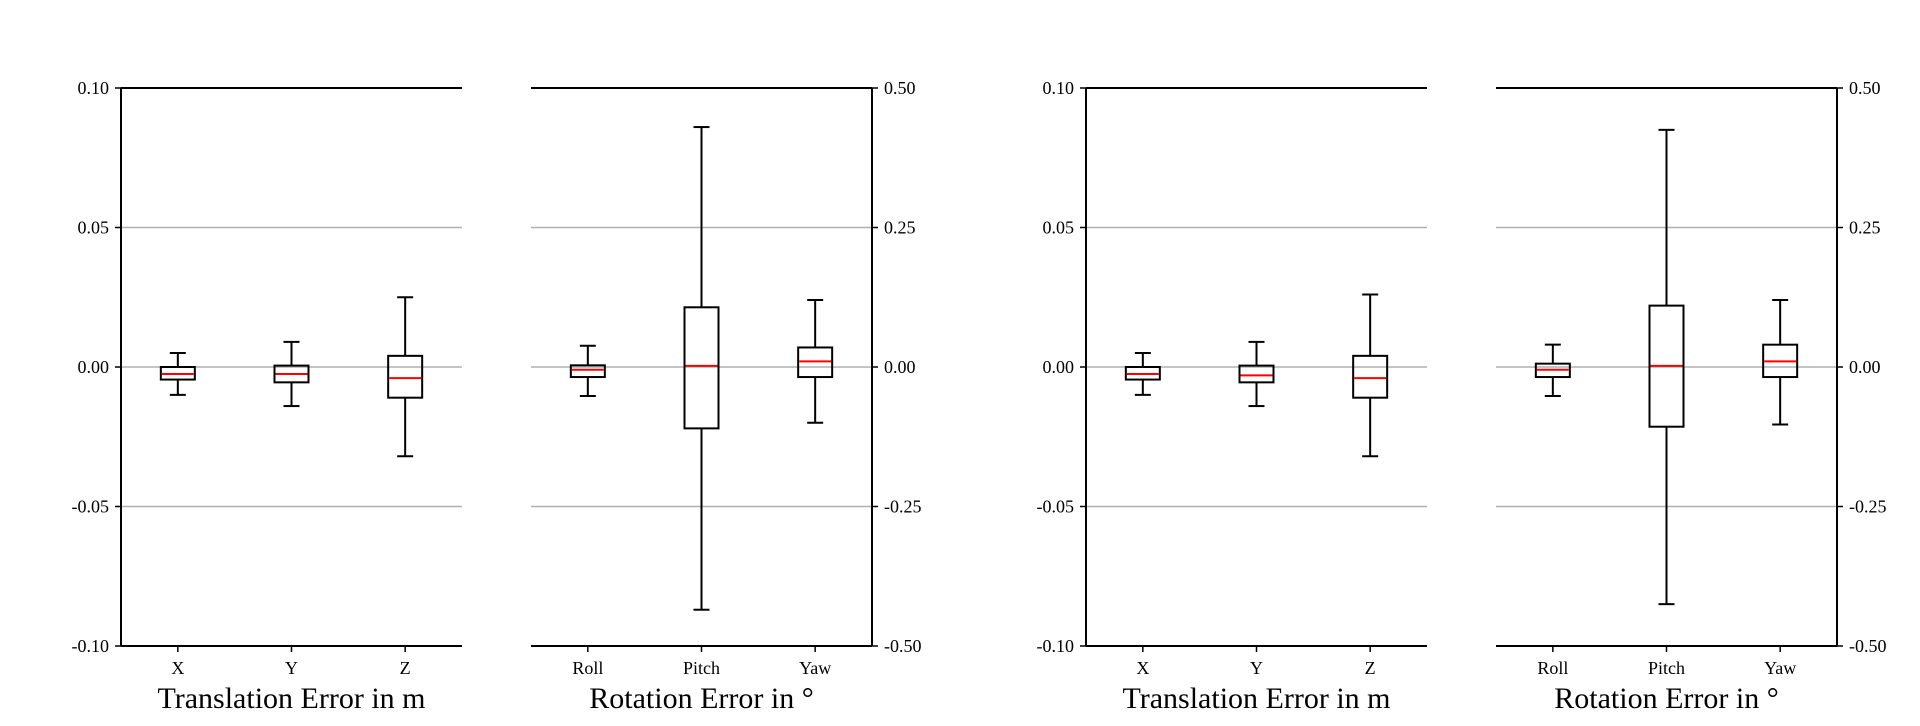  What do you see at coordinates (701, 368) in the screenshot?
I see `panel-2-box-pitch` at bounding box center [701, 368].